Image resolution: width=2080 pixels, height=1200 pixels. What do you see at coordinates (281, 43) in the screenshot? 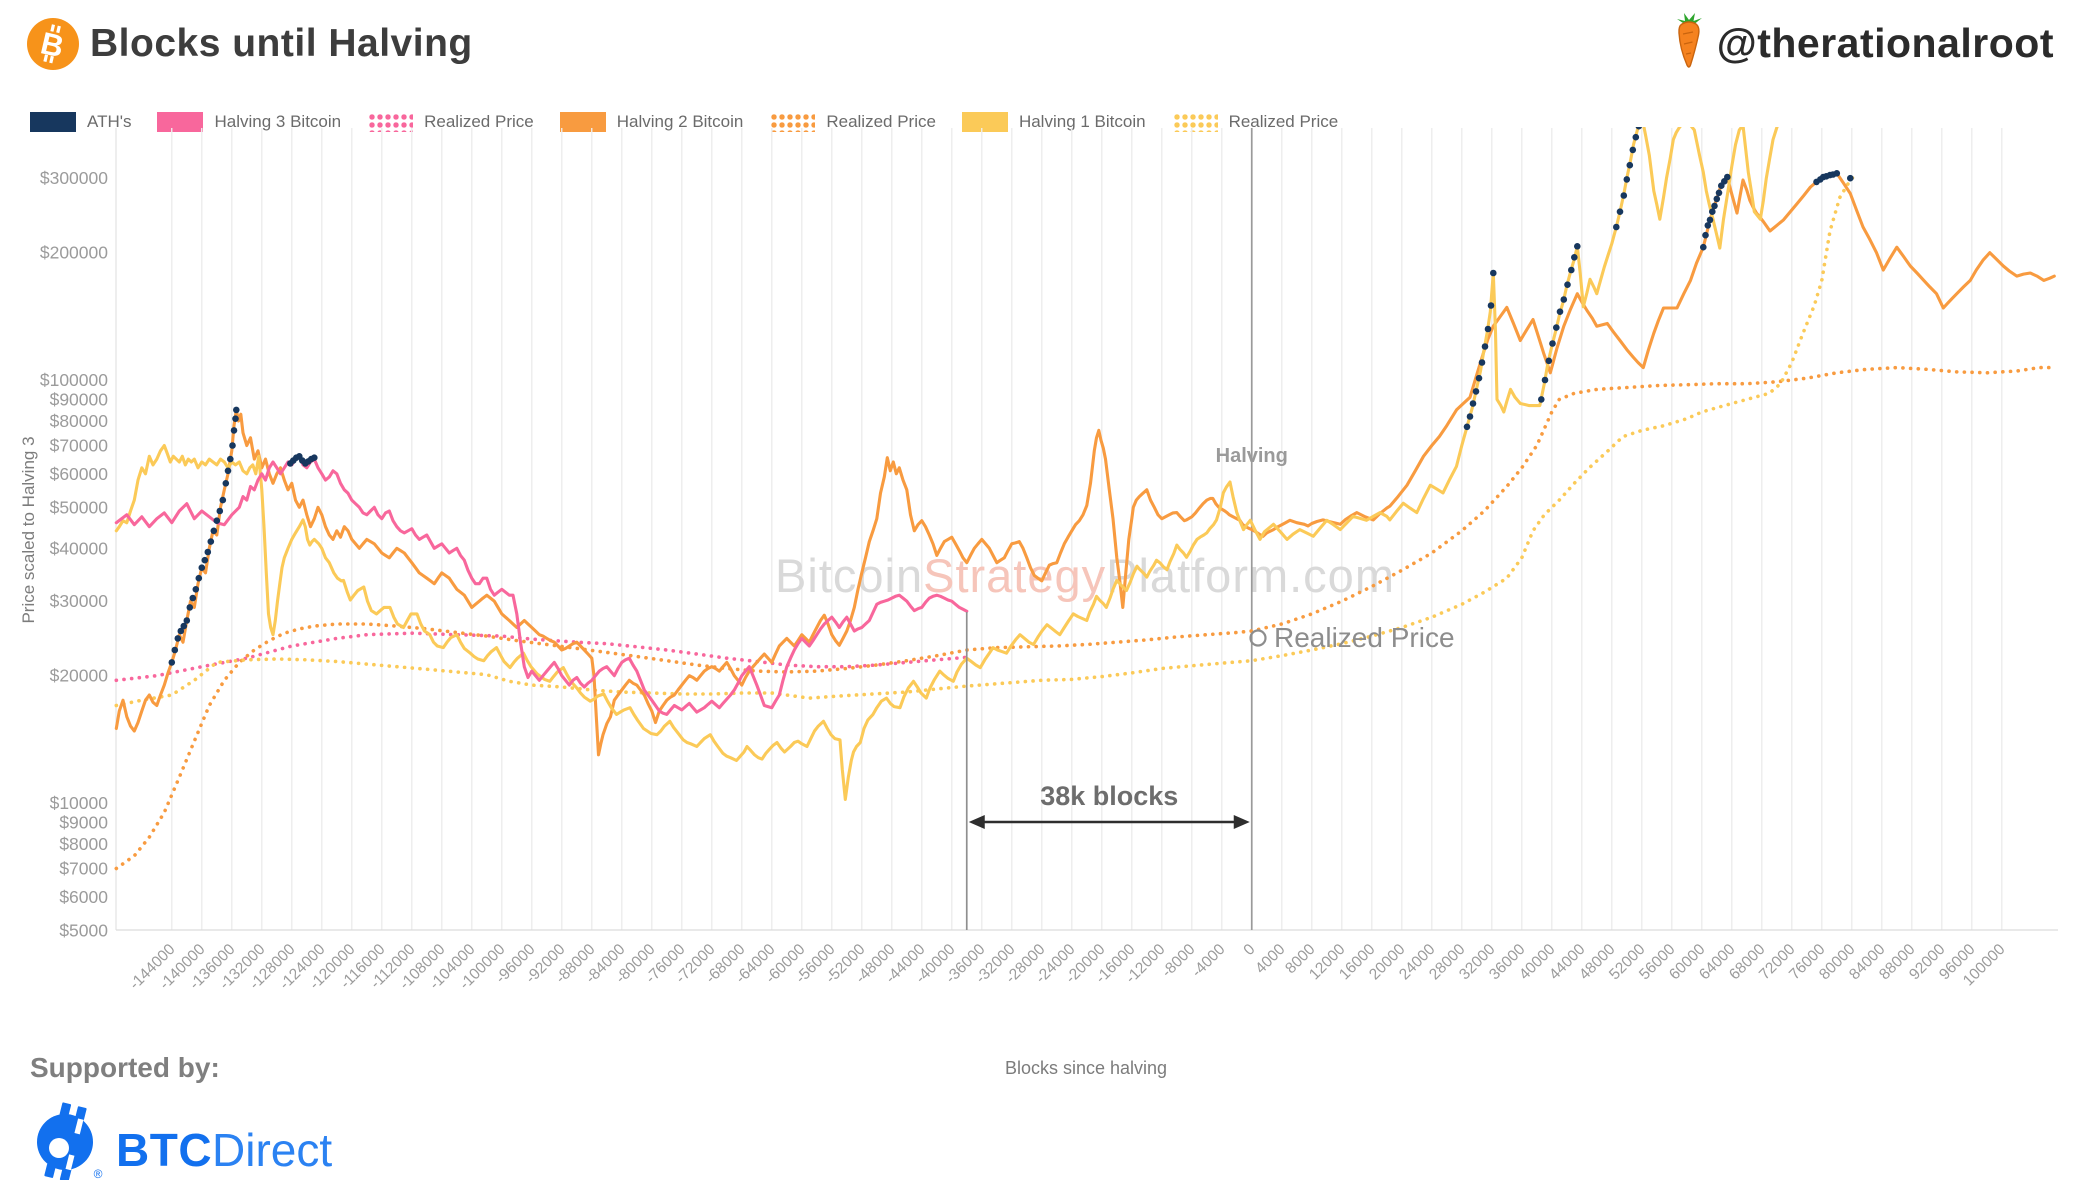
I see `page-title: Blocks until Halving` at bounding box center [281, 43].